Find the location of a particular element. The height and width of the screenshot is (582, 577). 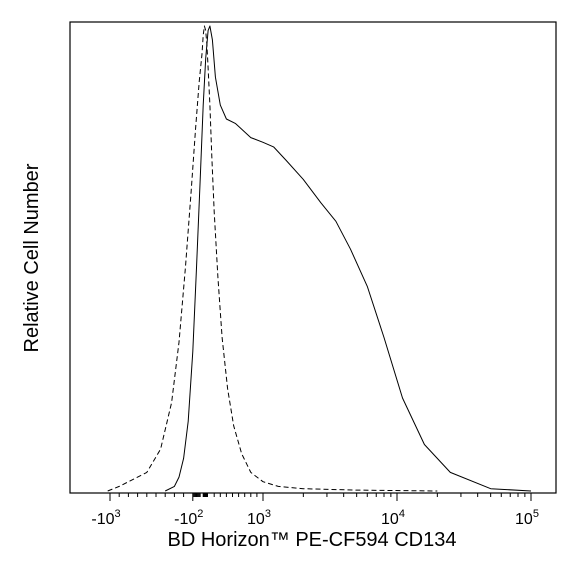

x-axis-label: BD Horizon™ PE-CF594 CD134 is located at coordinates (312, 540).